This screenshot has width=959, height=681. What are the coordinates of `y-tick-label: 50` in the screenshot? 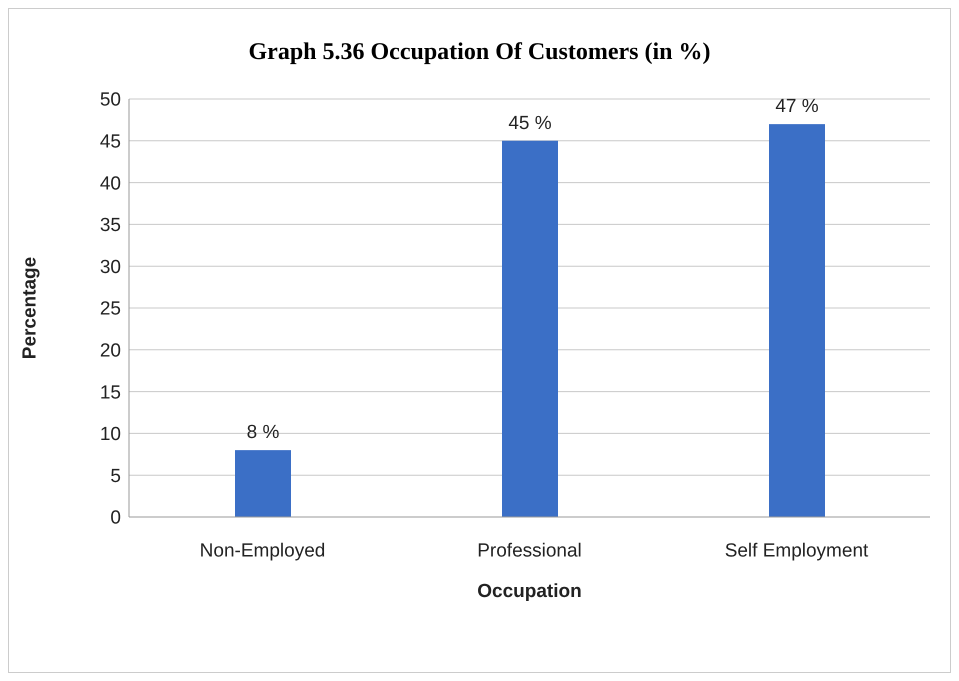 It's located at (110, 100).